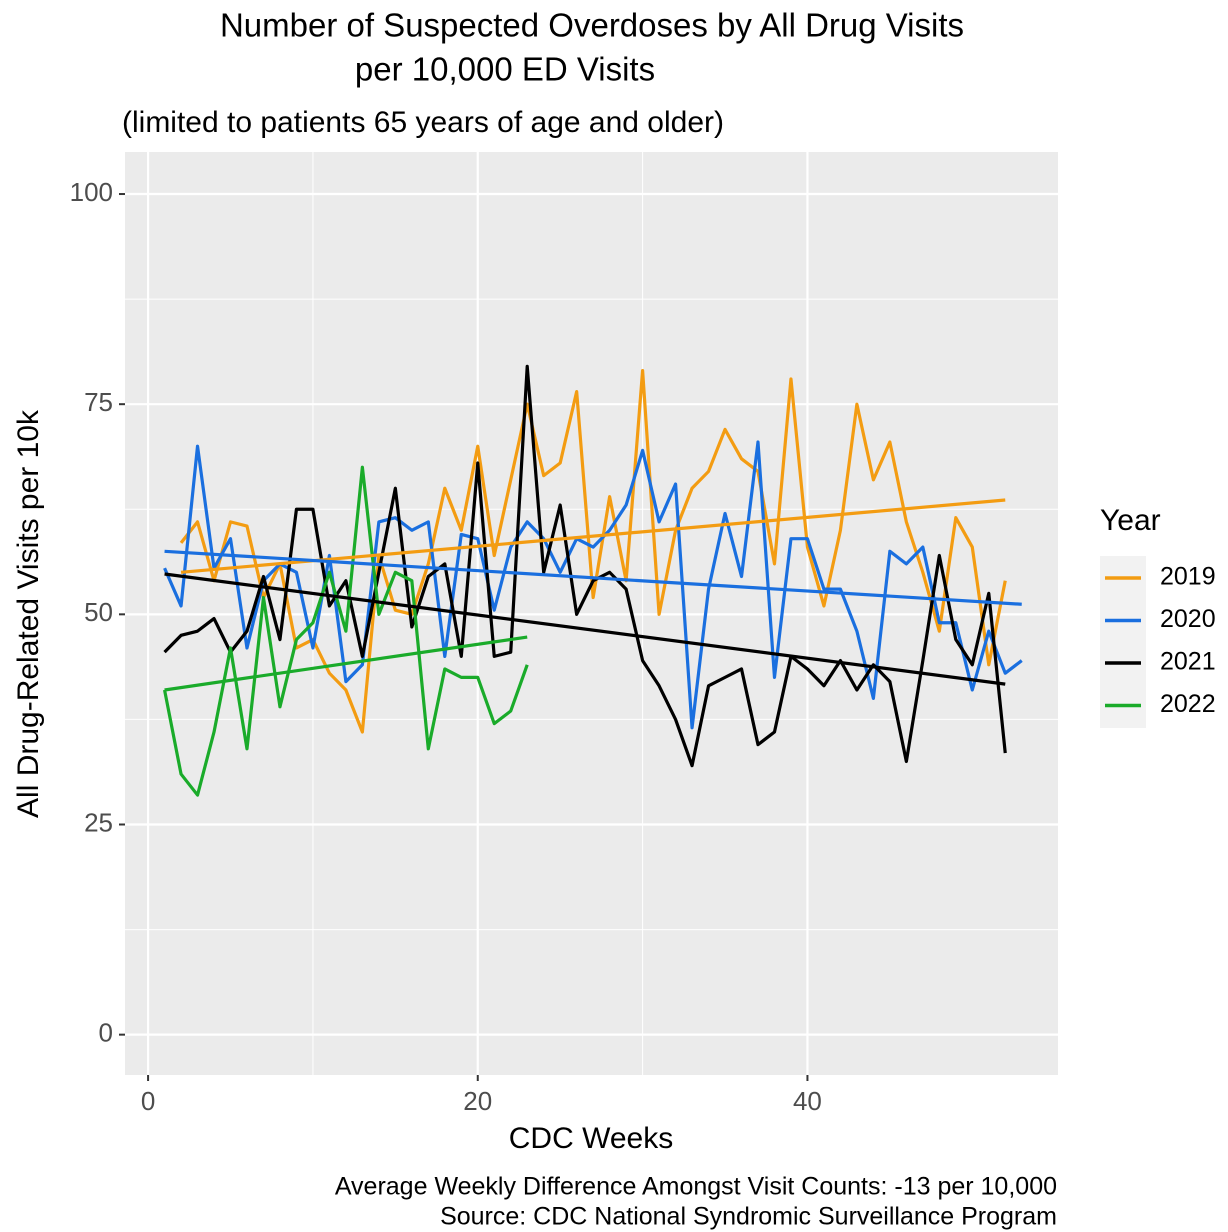  I want to click on legend-key-bg, so click(1123, 642).